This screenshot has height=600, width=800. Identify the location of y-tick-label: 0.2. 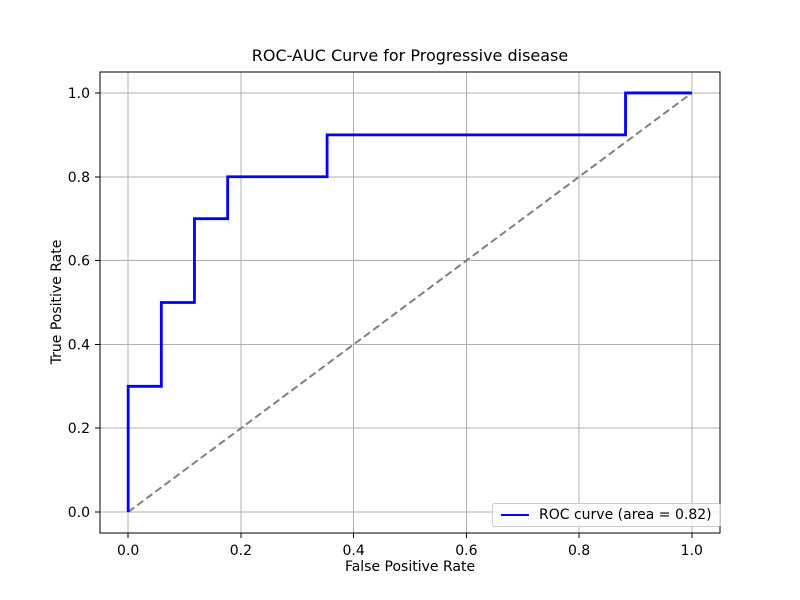
(79, 429).